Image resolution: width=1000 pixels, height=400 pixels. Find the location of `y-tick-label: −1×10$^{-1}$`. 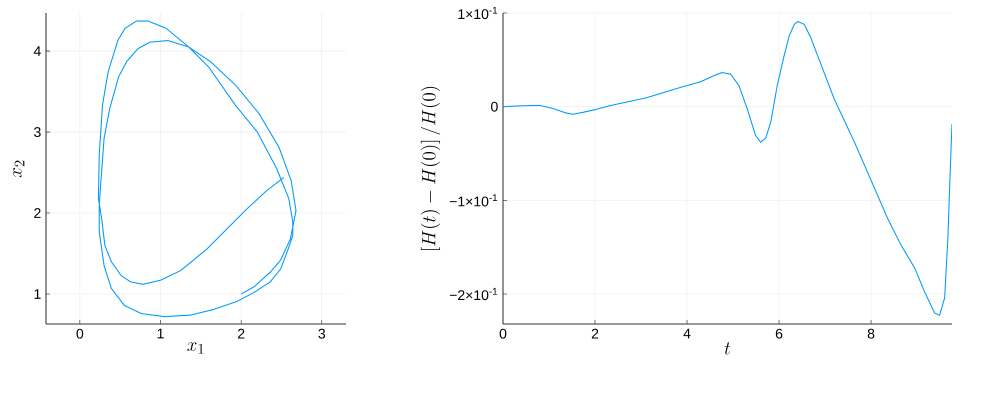

y-tick-label: −1×10$^{-1}$ is located at coordinates (474, 200).